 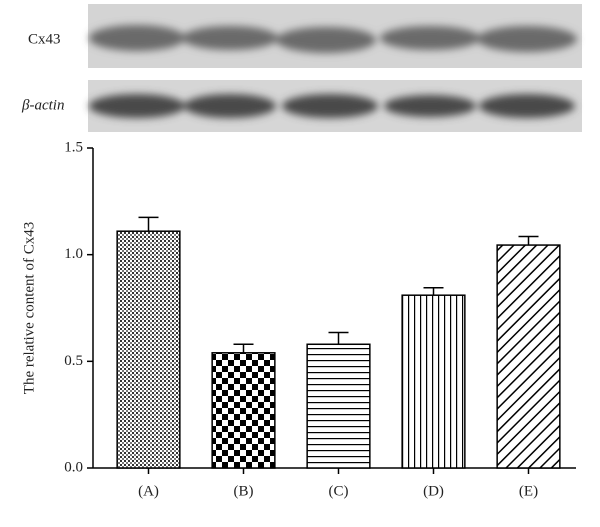 I want to click on blot-label: β-actin, so click(x=42, y=105).